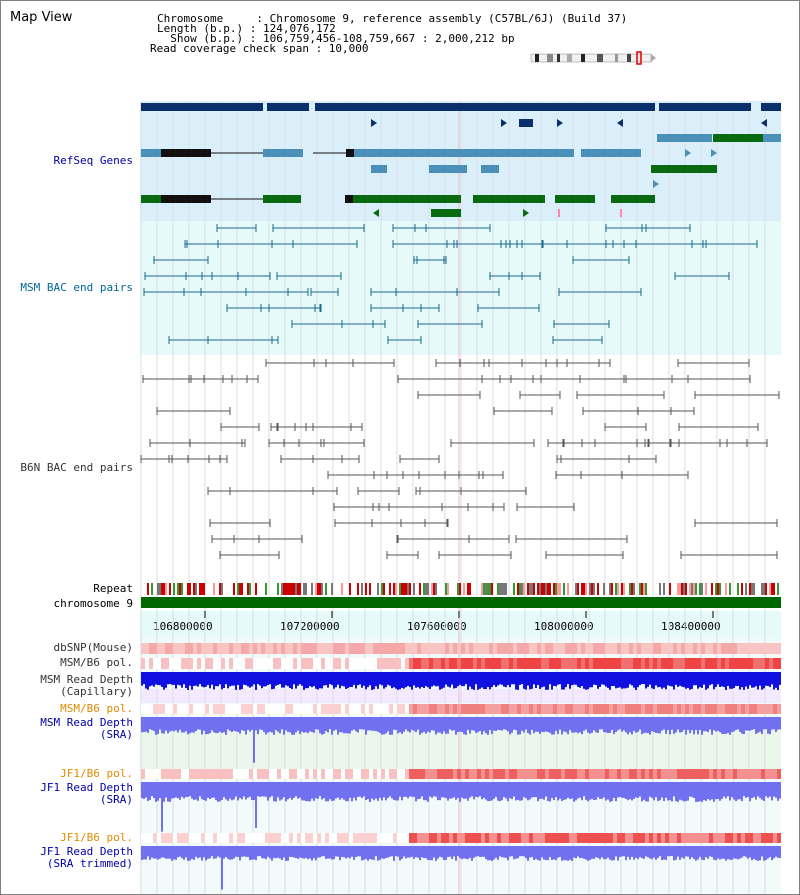 The width and height of the screenshot is (800, 895). What do you see at coordinates (259, 48) in the screenshot?
I see `header-coverage-span: Read coverage check span : 10,000` at bounding box center [259, 48].